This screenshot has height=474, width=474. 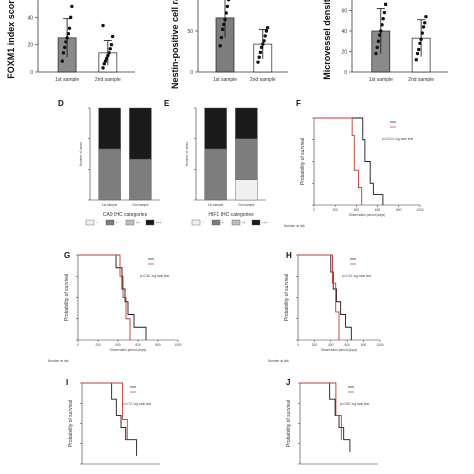 What do you see at coordinates (67, 255) in the screenshot?
I see `panel-letter: G` at bounding box center [67, 255].